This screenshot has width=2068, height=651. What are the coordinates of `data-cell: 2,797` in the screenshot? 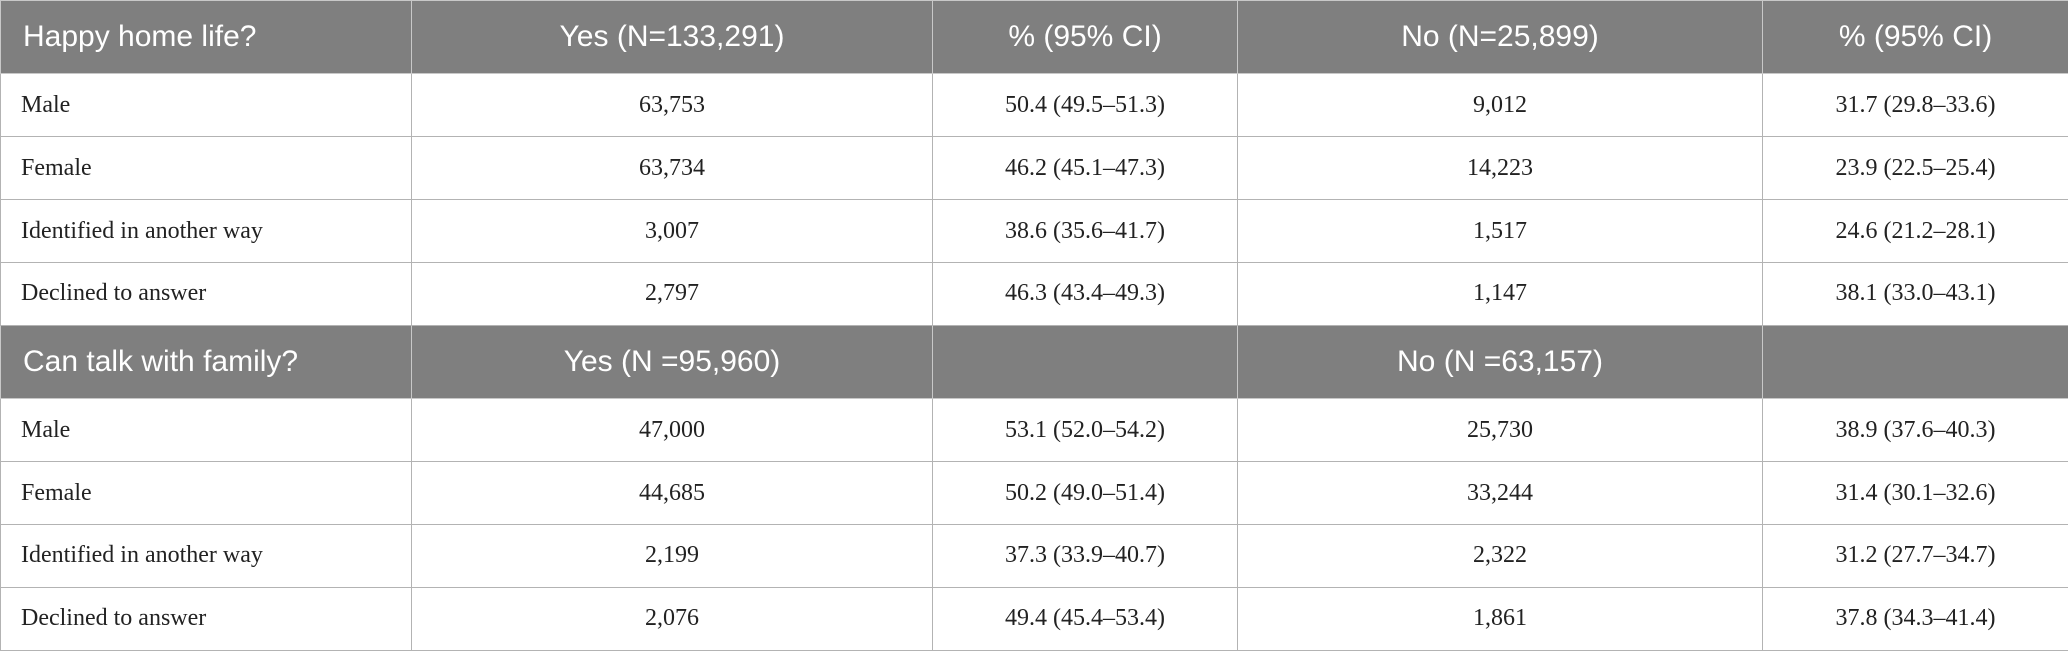 It's located at (672, 294).